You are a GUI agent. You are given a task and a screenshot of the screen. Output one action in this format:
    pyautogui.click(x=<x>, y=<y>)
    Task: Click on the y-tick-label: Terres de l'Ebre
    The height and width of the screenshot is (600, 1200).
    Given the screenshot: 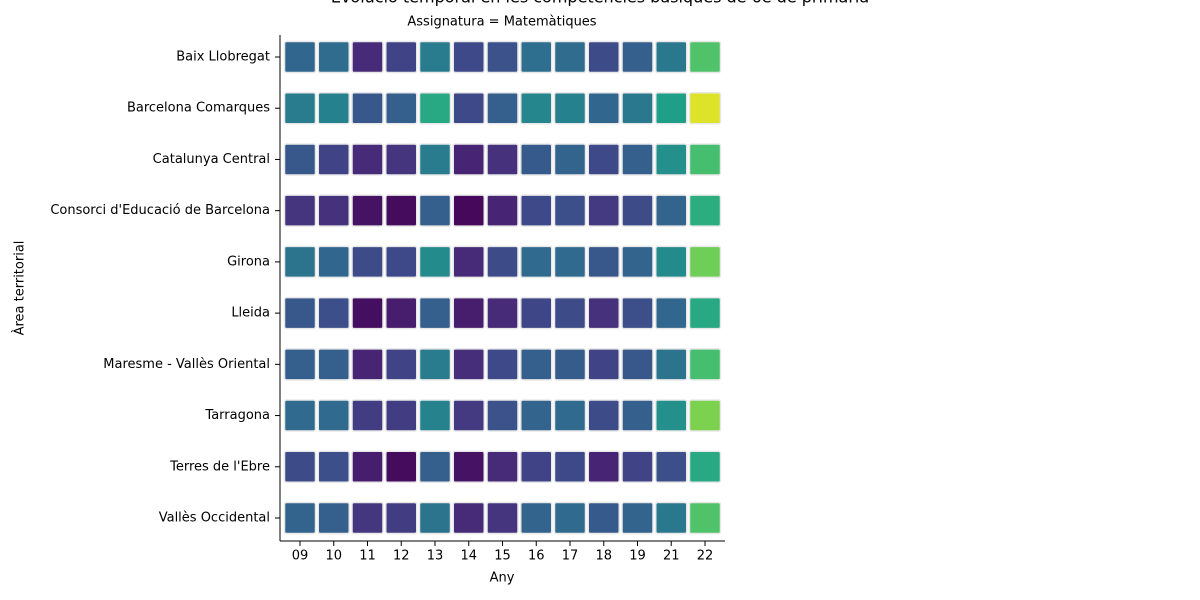 What is the action you would take?
    pyautogui.click(x=219, y=466)
    